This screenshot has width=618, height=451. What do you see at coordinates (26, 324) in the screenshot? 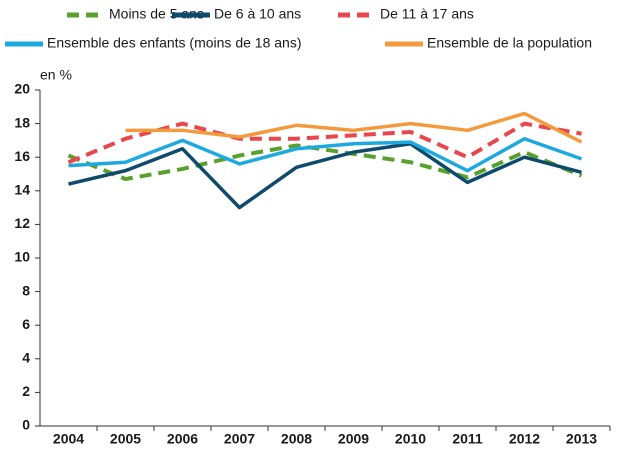
I see `y-tick-label: 6` at bounding box center [26, 324].